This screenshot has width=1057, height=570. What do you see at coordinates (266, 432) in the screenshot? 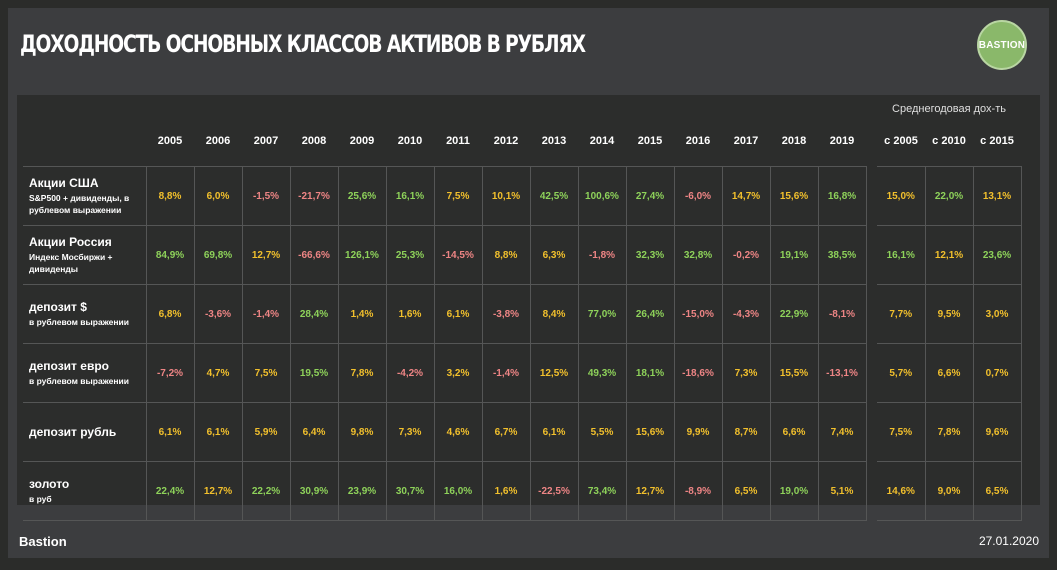
I see `return-cell: 5,9%` at bounding box center [266, 432].